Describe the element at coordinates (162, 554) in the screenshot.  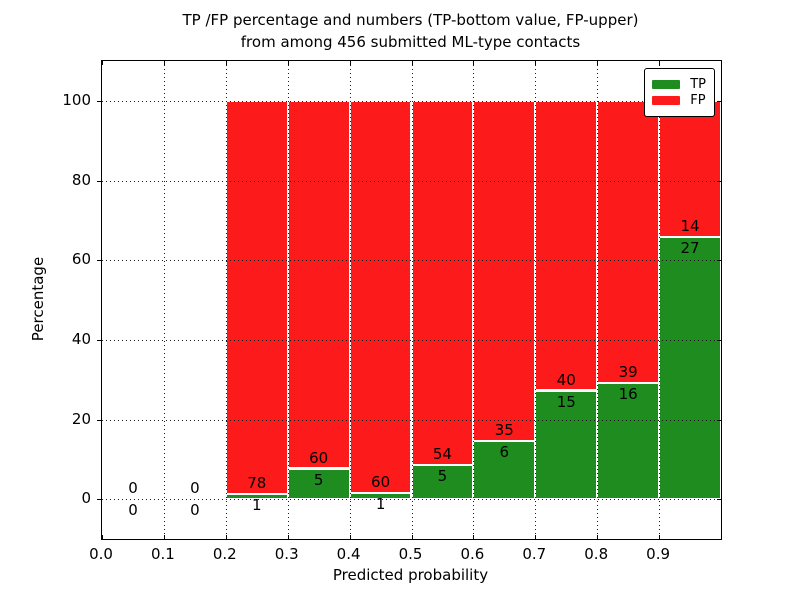
I see `x-tick-label: 0.1` at that location.